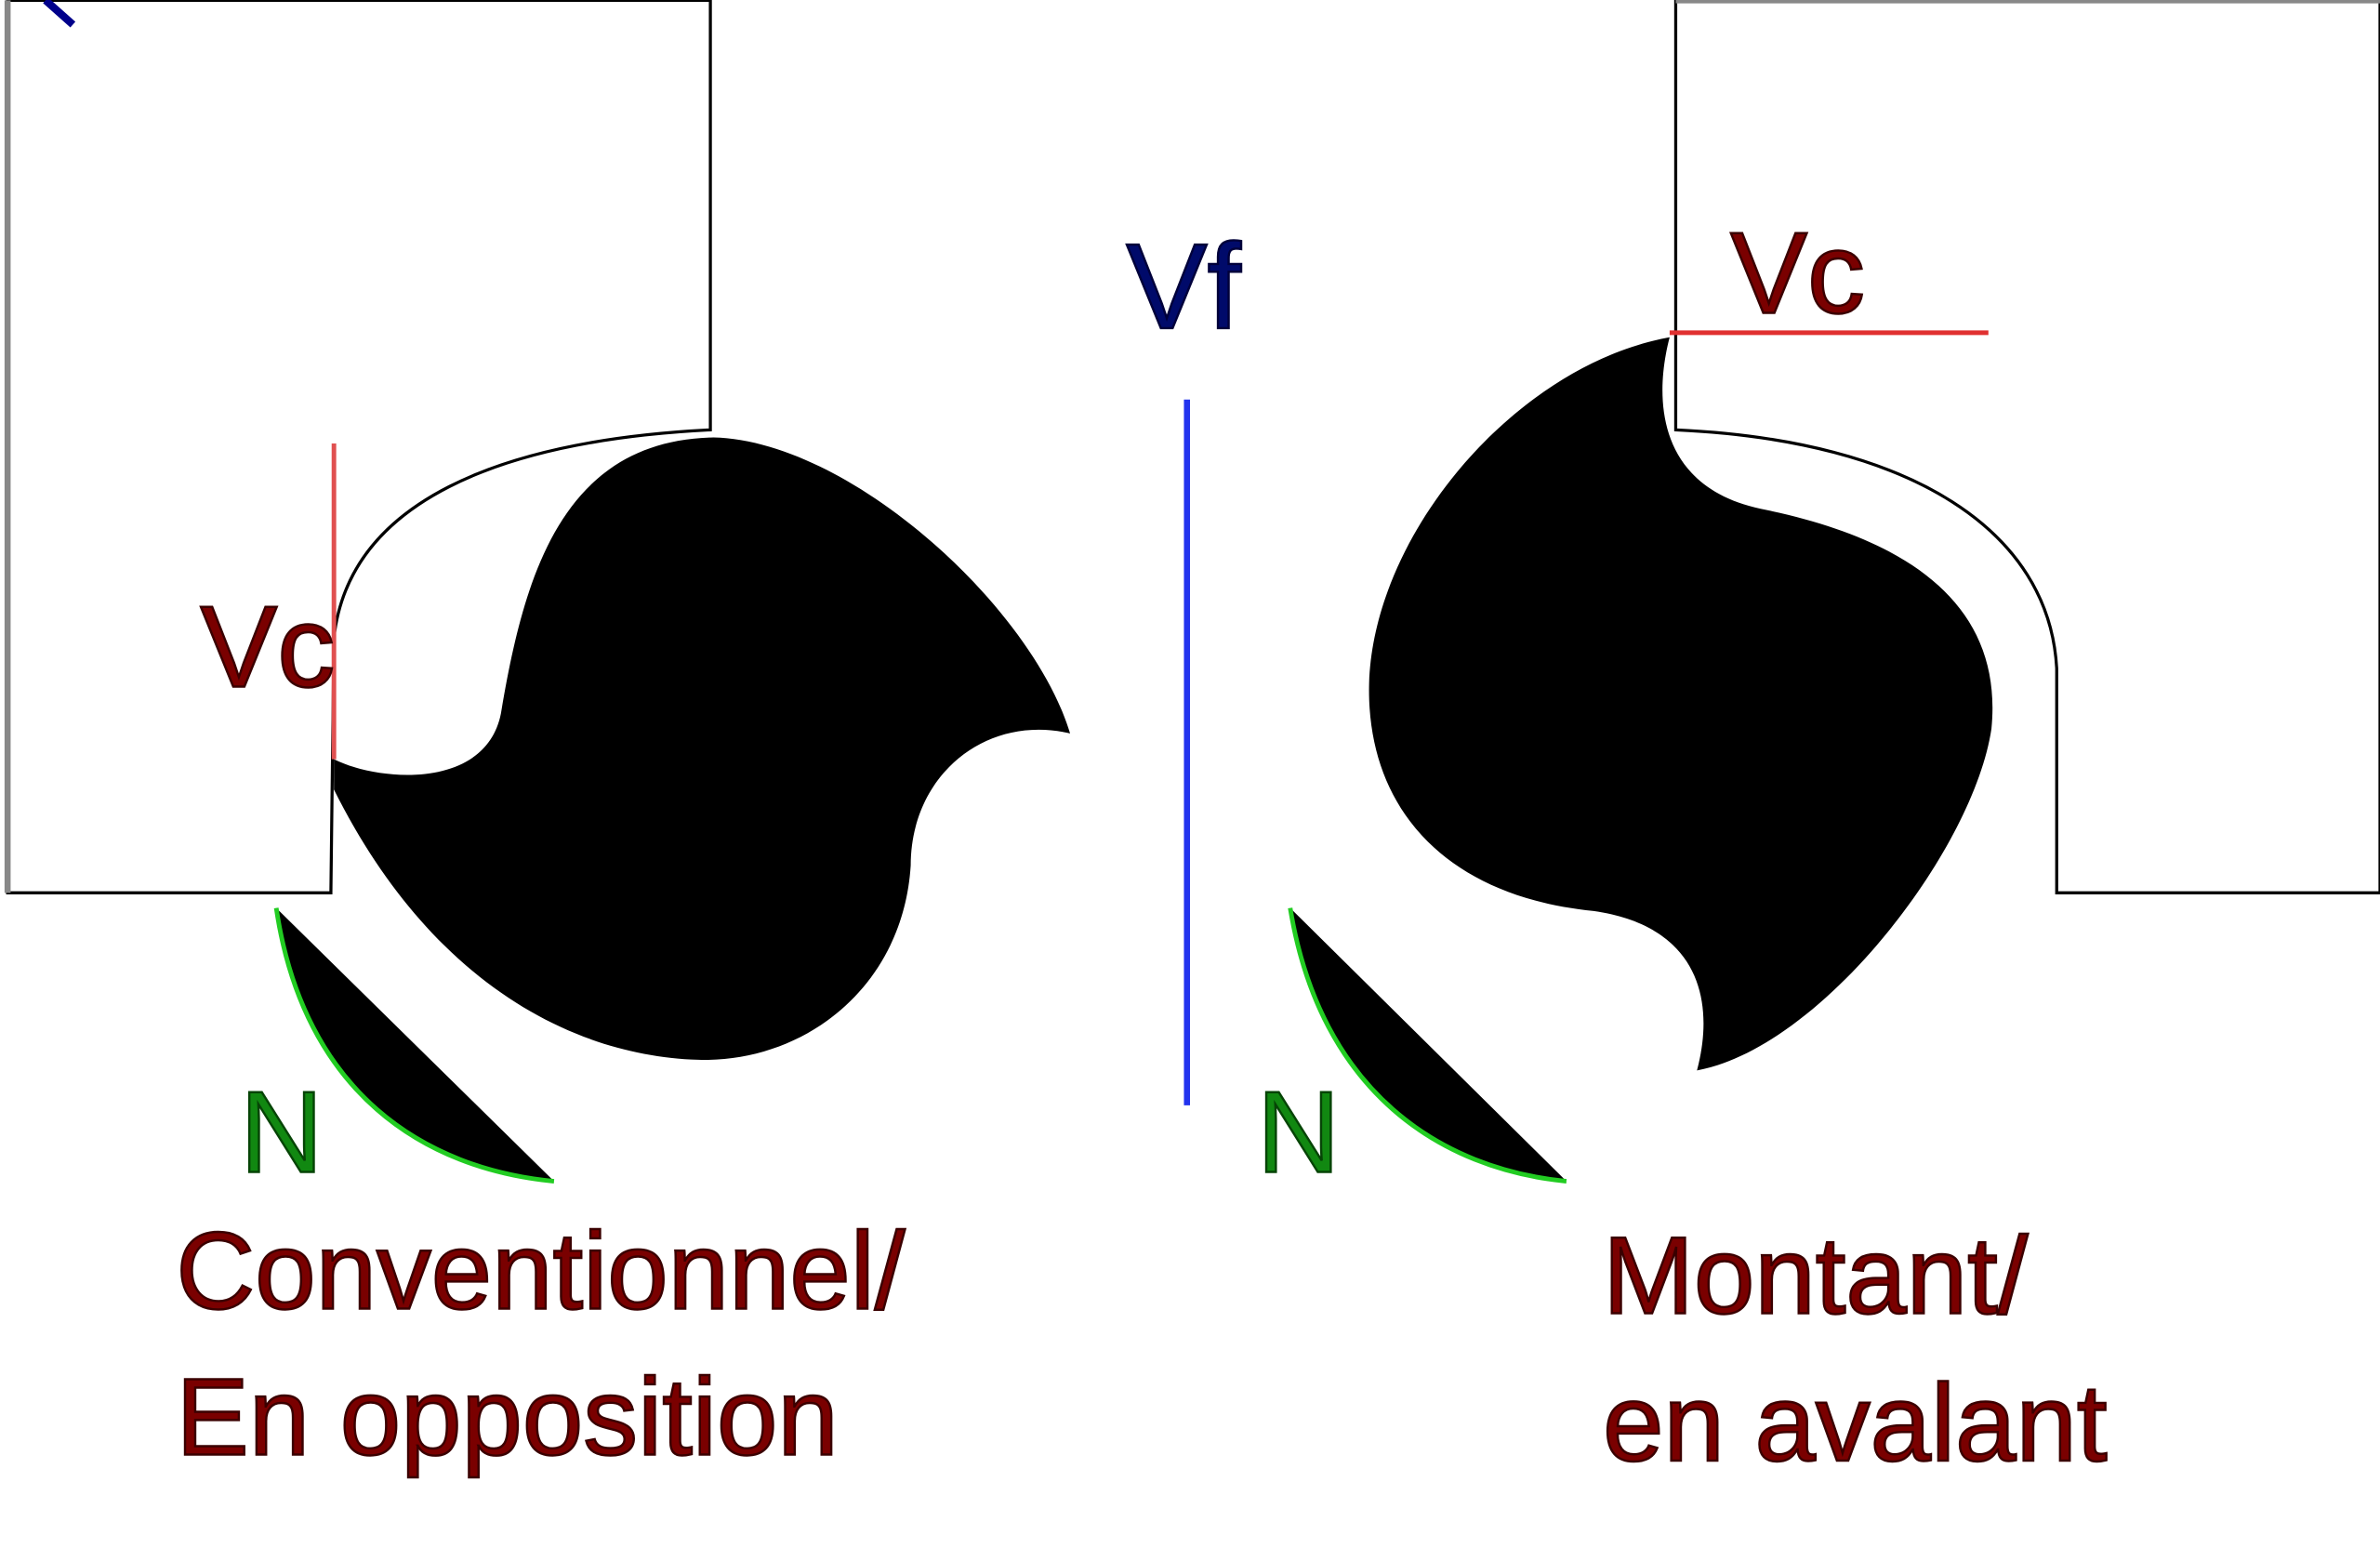 The image size is (2380, 1561). What do you see at coordinates (1855, 1423) in the screenshot?
I see `right-caption-2: en avalant` at bounding box center [1855, 1423].